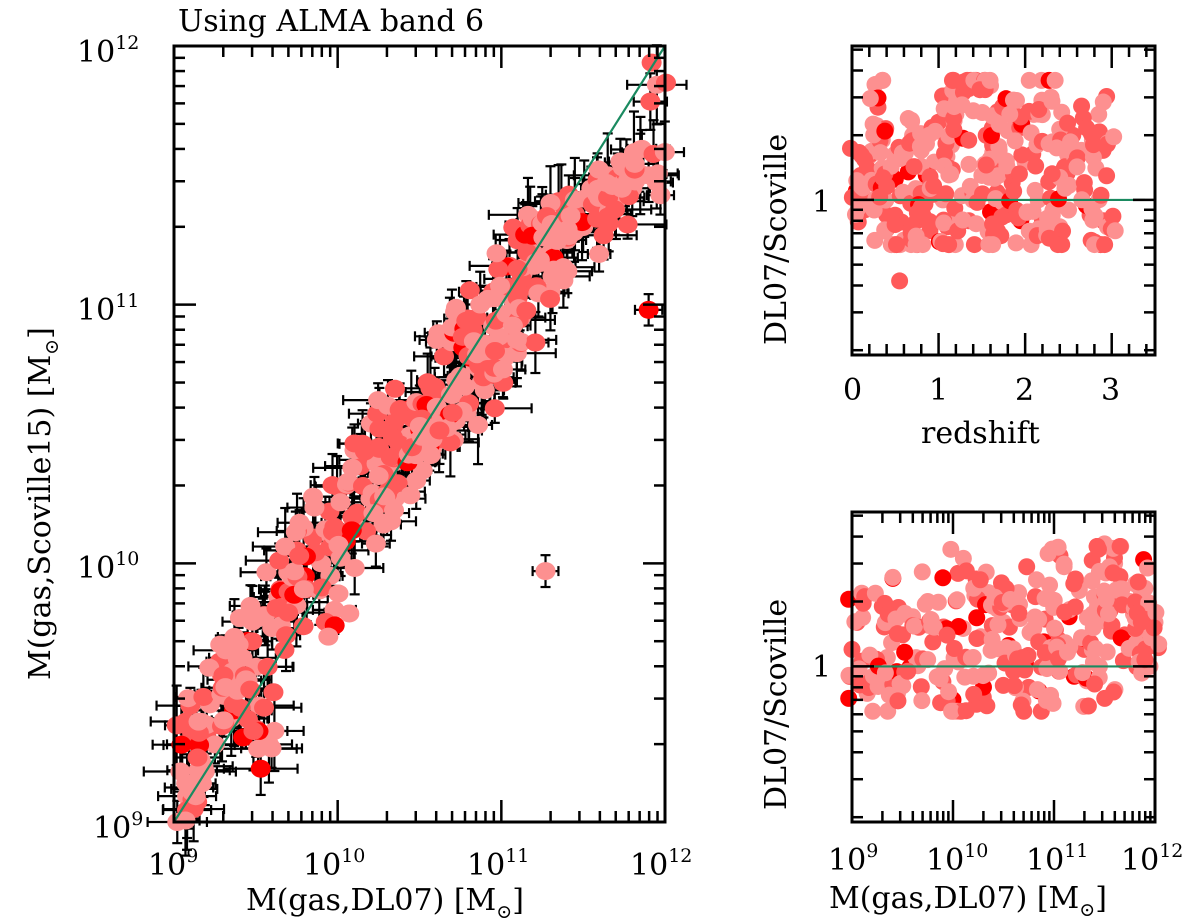 The height and width of the screenshot is (923, 1200). What do you see at coordinates (982, 180) in the screenshot?
I see `redshift-points` at bounding box center [982, 180].